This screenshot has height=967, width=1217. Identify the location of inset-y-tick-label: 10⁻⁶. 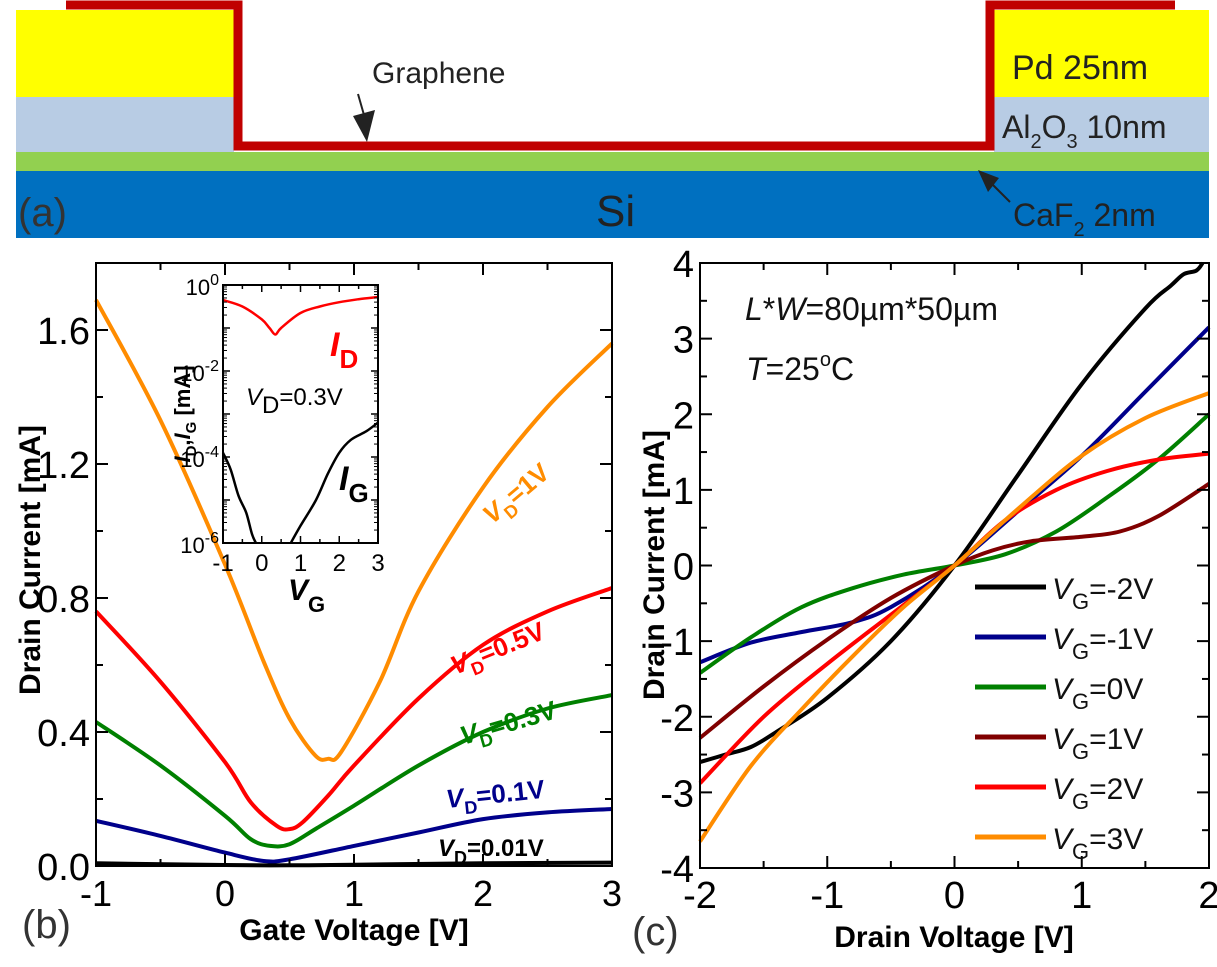
(199, 544).